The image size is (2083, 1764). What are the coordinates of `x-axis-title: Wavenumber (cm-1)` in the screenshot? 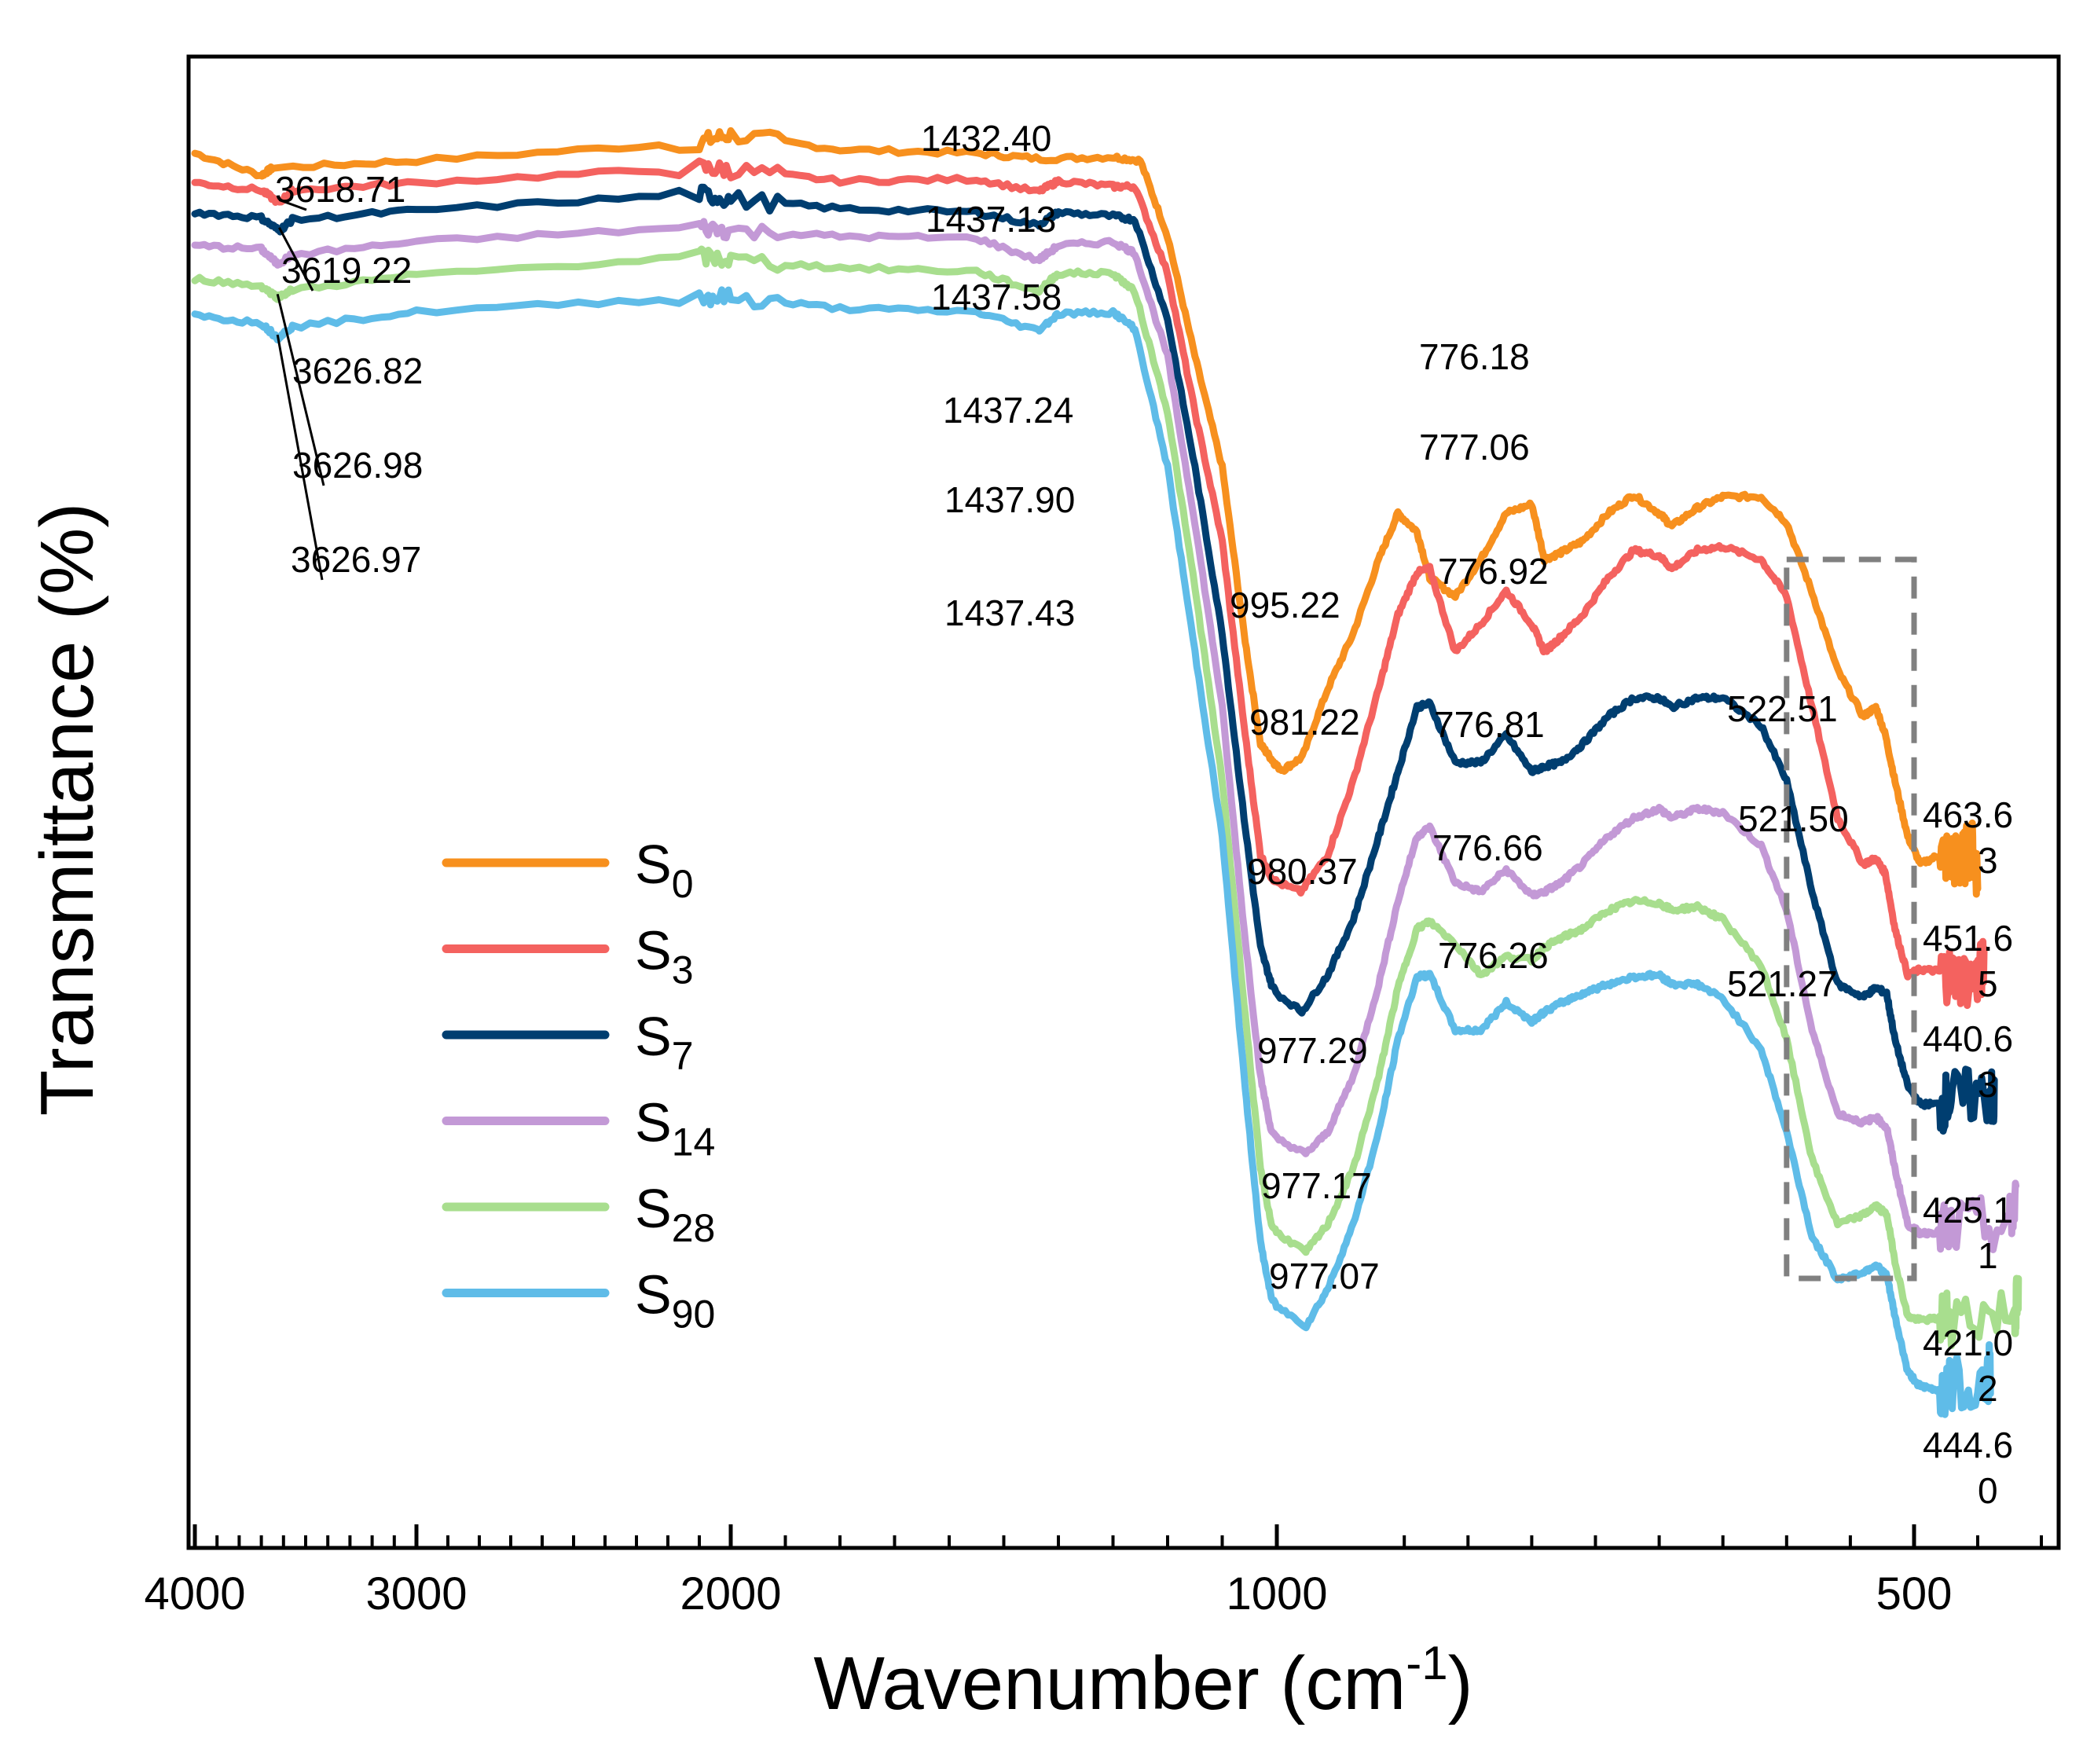 It's located at (1142, 1681).